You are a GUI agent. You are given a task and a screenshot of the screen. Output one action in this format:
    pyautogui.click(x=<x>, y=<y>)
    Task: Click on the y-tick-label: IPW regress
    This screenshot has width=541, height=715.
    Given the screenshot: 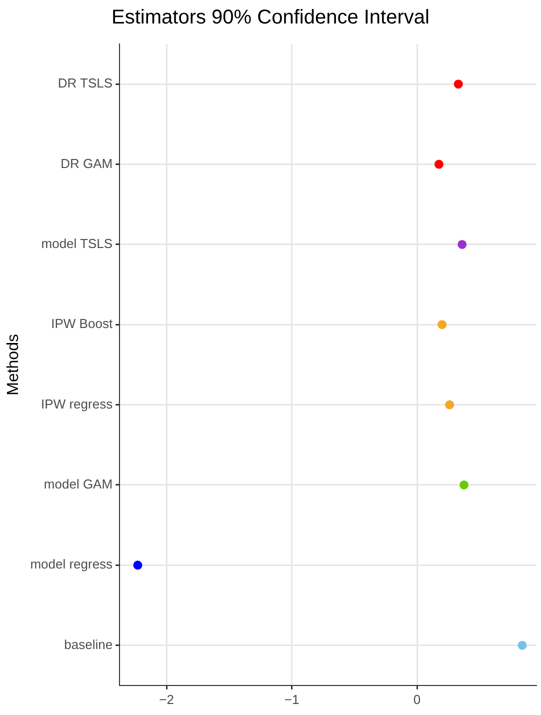 What is the action you would take?
    pyautogui.click(x=77, y=404)
    